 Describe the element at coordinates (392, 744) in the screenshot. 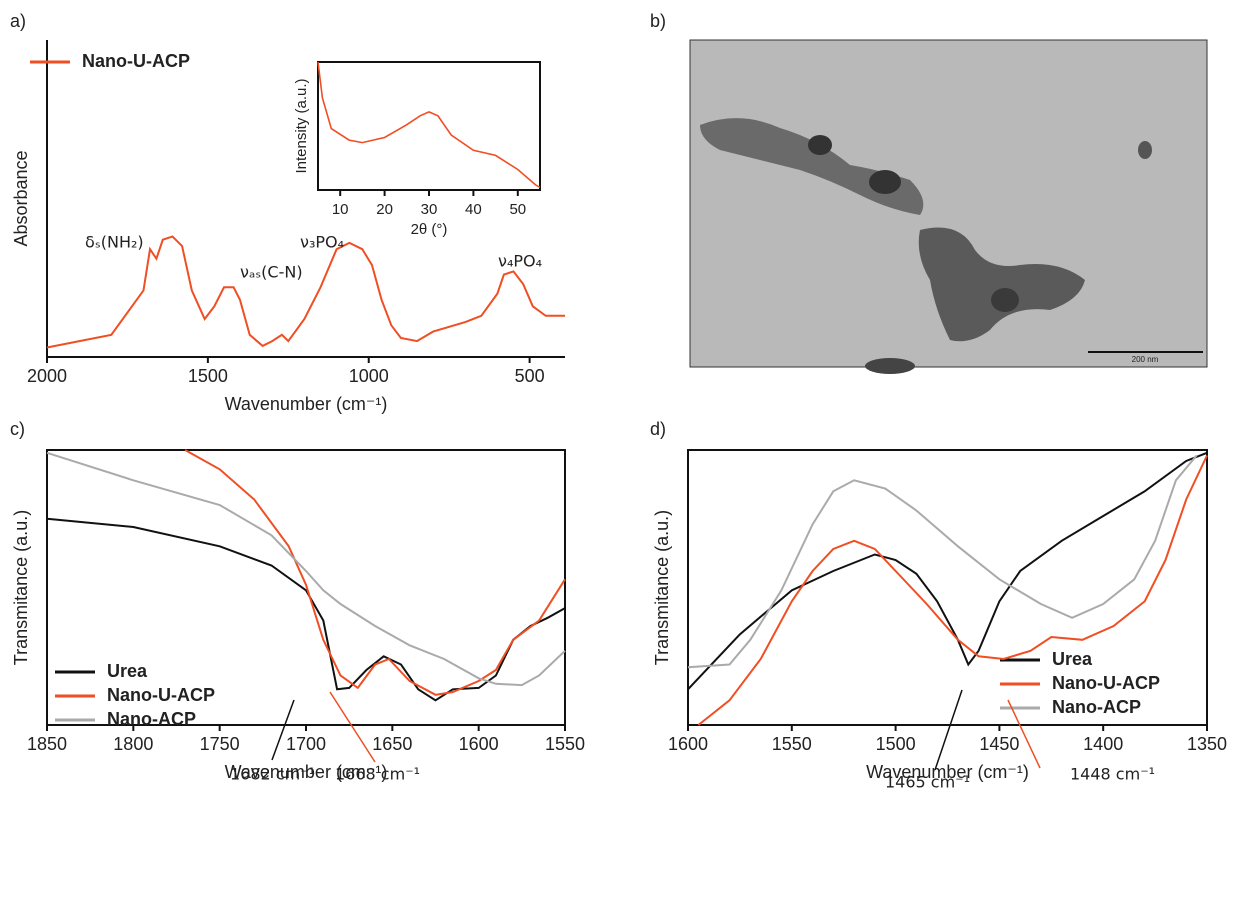

I see `x-tick-label: 1650` at that location.